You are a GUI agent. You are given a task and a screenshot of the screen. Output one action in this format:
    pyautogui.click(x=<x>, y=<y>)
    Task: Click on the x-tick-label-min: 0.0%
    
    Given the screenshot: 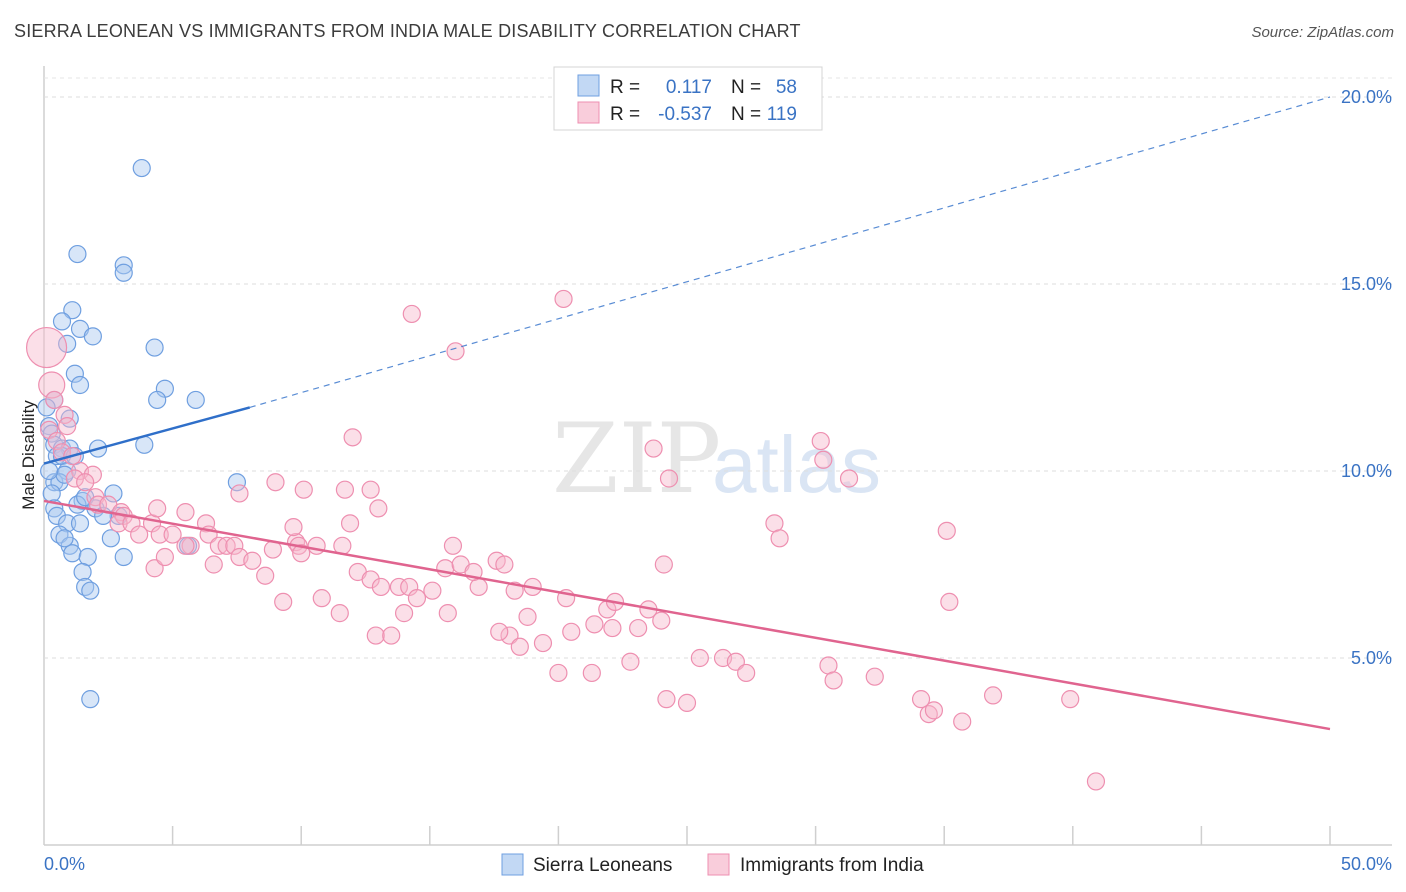 What is the action you would take?
    pyautogui.click(x=64, y=864)
    